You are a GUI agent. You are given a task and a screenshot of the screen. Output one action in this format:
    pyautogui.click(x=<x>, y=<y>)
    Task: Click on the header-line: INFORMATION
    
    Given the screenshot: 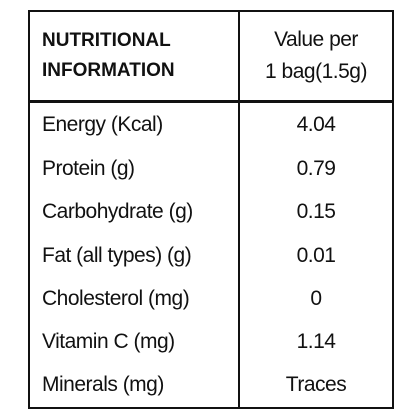 What is the action you would take?
    pyautogui.click(x=108, y=70)
    